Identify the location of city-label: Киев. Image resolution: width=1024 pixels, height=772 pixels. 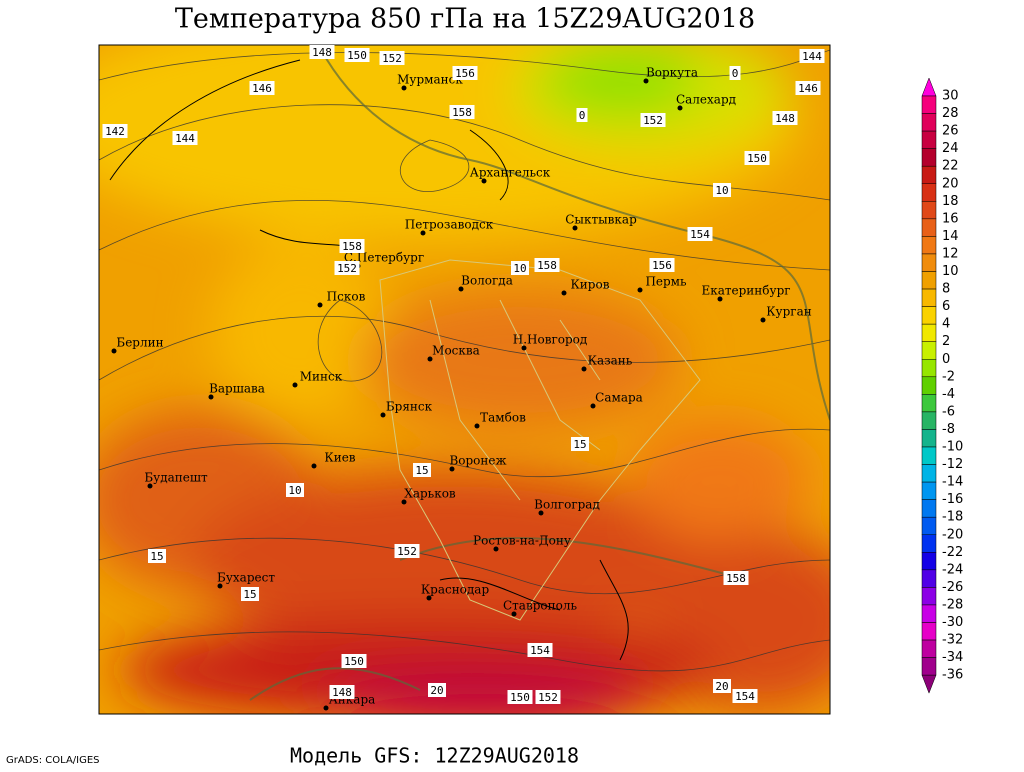
(339, 458).